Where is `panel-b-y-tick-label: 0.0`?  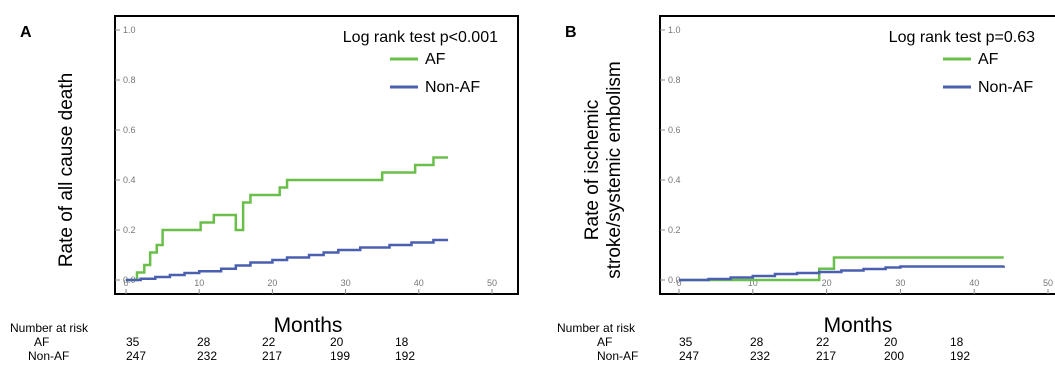
panel-b-y-tick-label: 0.0 is located at coordinates (674, 280).